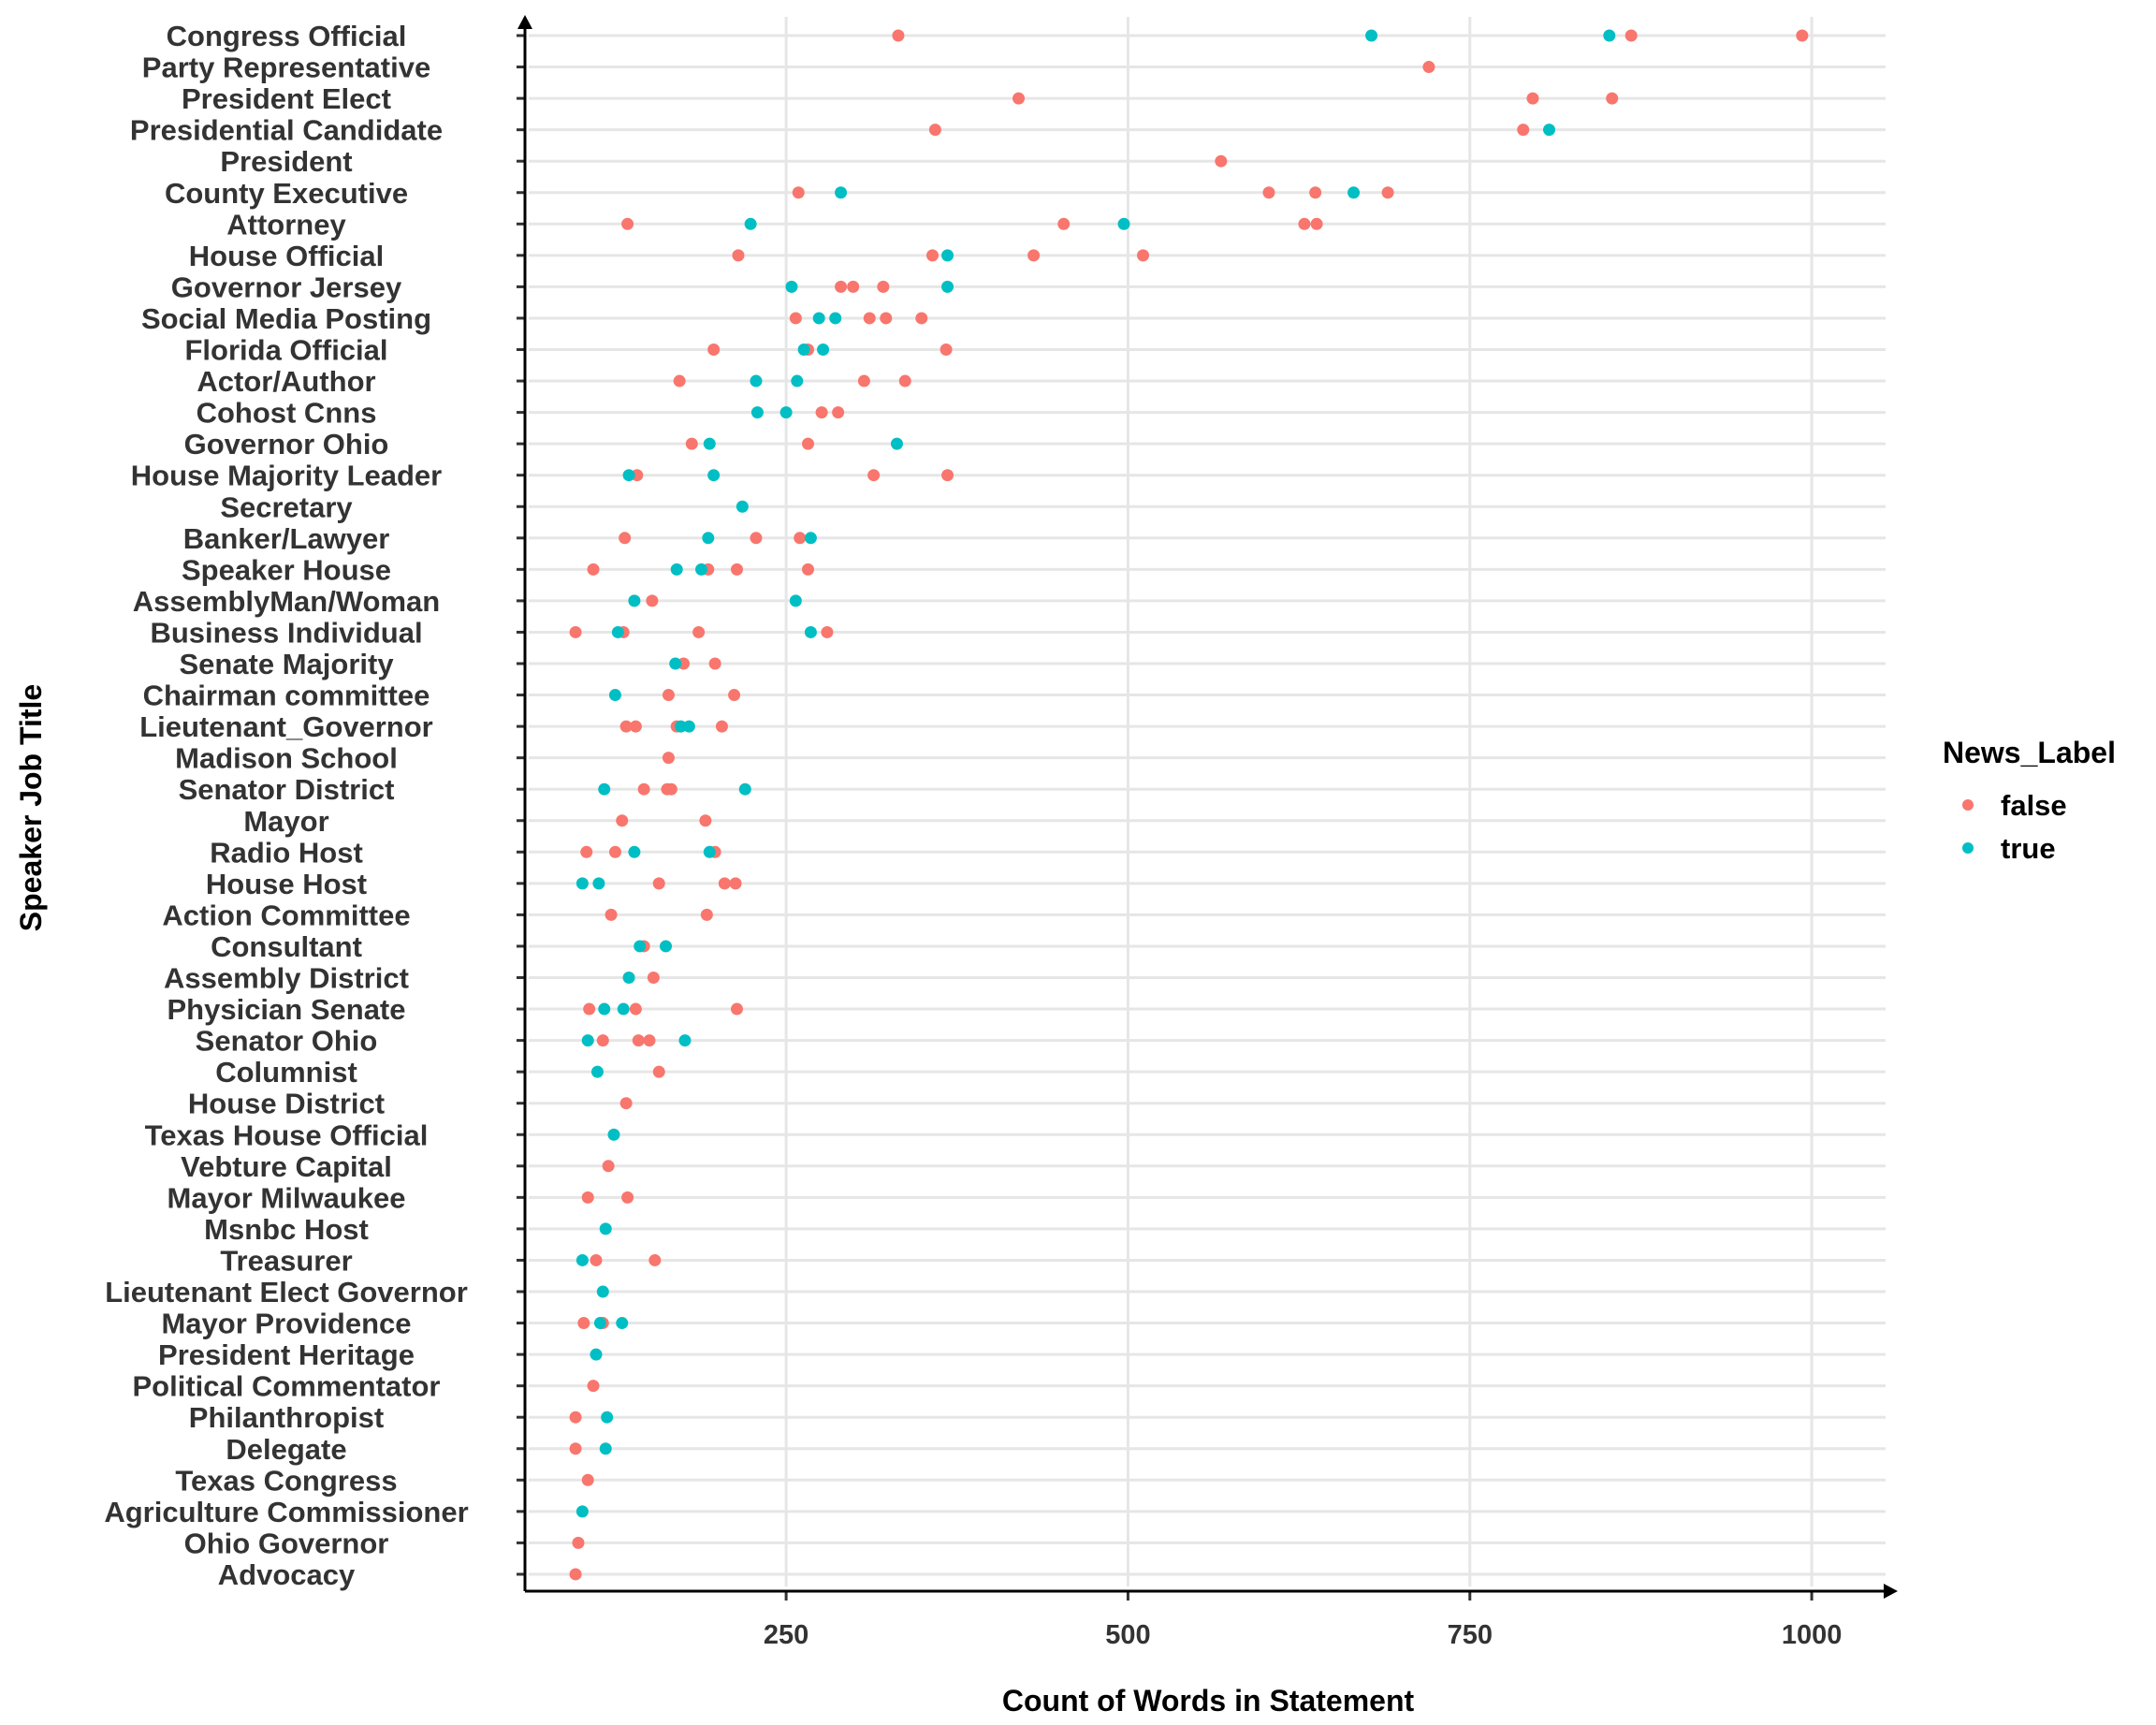 The image size is (2156, 1725). I want to click on y-tick-label: Consultant, so click(286, 946).